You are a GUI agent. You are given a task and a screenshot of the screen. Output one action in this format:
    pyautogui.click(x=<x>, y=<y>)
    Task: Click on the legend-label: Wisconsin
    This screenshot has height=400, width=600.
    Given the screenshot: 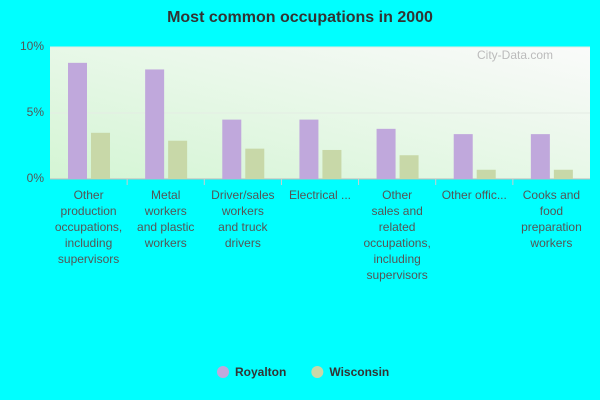 What is the action you would take?
    pyautogui.click(x=359, y=372)
    